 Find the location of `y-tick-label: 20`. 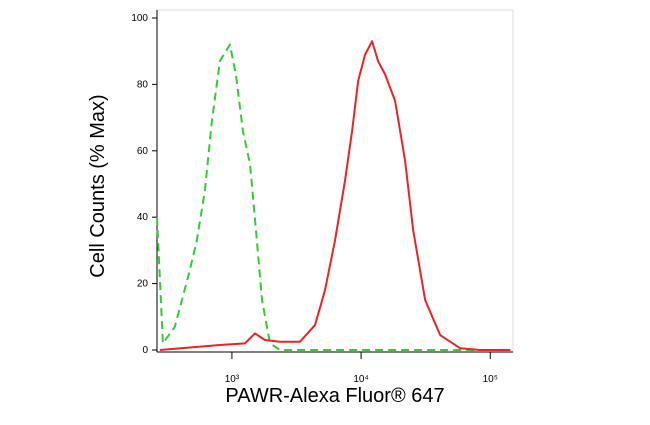

y-tick-label: 20 is located at coordinates (143, 284).